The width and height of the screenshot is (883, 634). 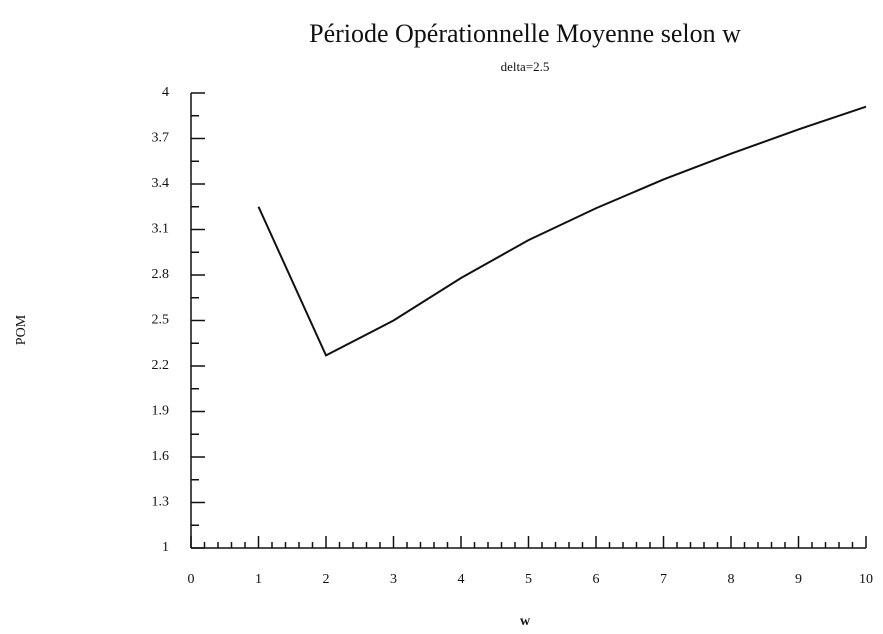 What do you see at coordinates (21, 329) in the screenshot?
I see `y-axis-label: POM` at bounding box center [21, 329].